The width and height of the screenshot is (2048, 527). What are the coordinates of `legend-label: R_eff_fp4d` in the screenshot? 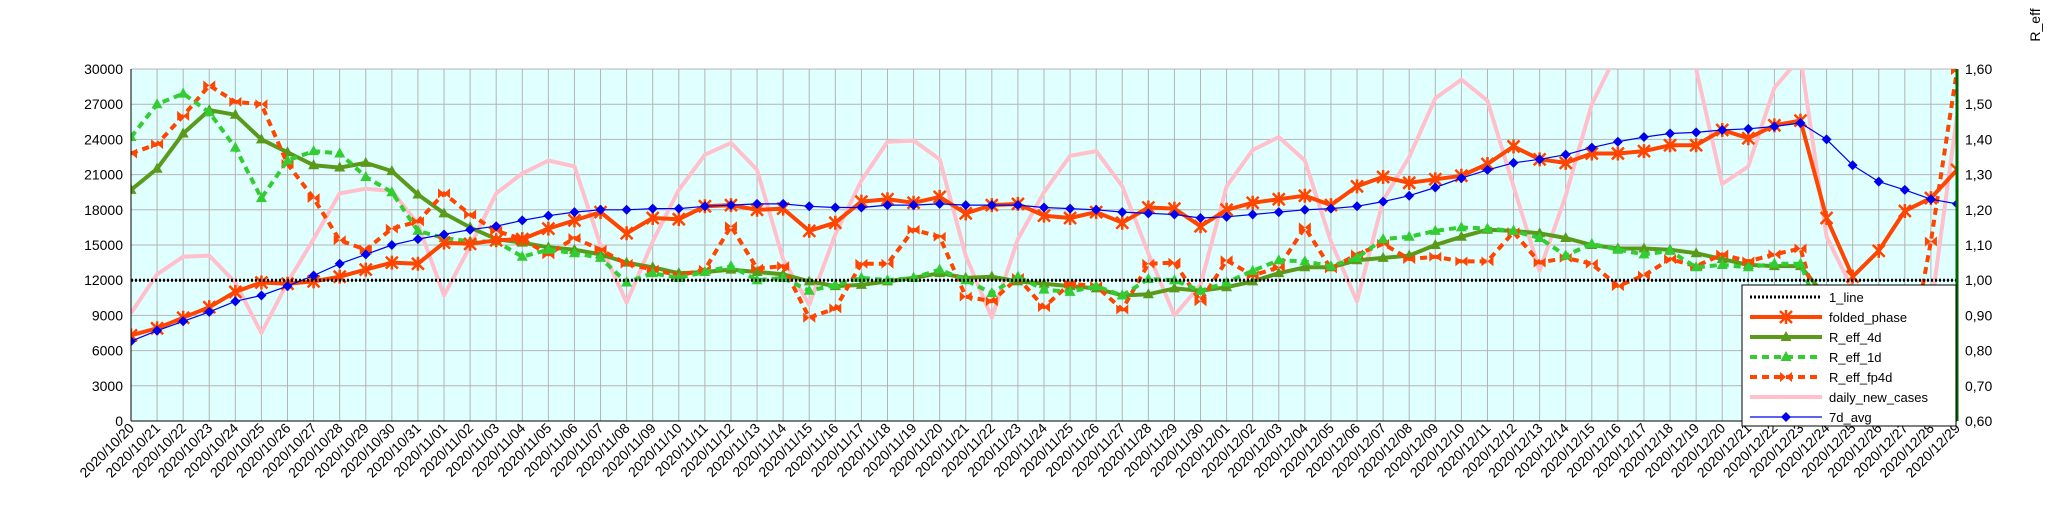 It's located at (1860, 377).